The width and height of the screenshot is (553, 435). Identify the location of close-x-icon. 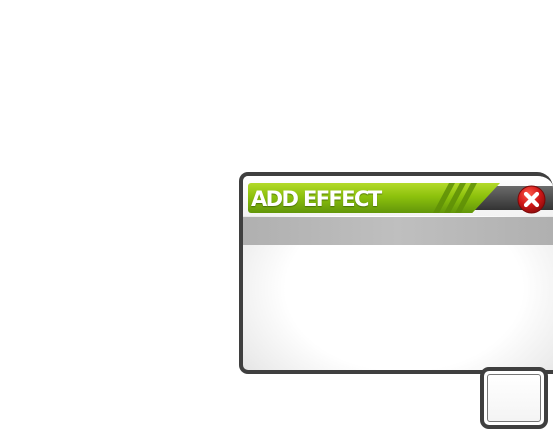
(531, 199).